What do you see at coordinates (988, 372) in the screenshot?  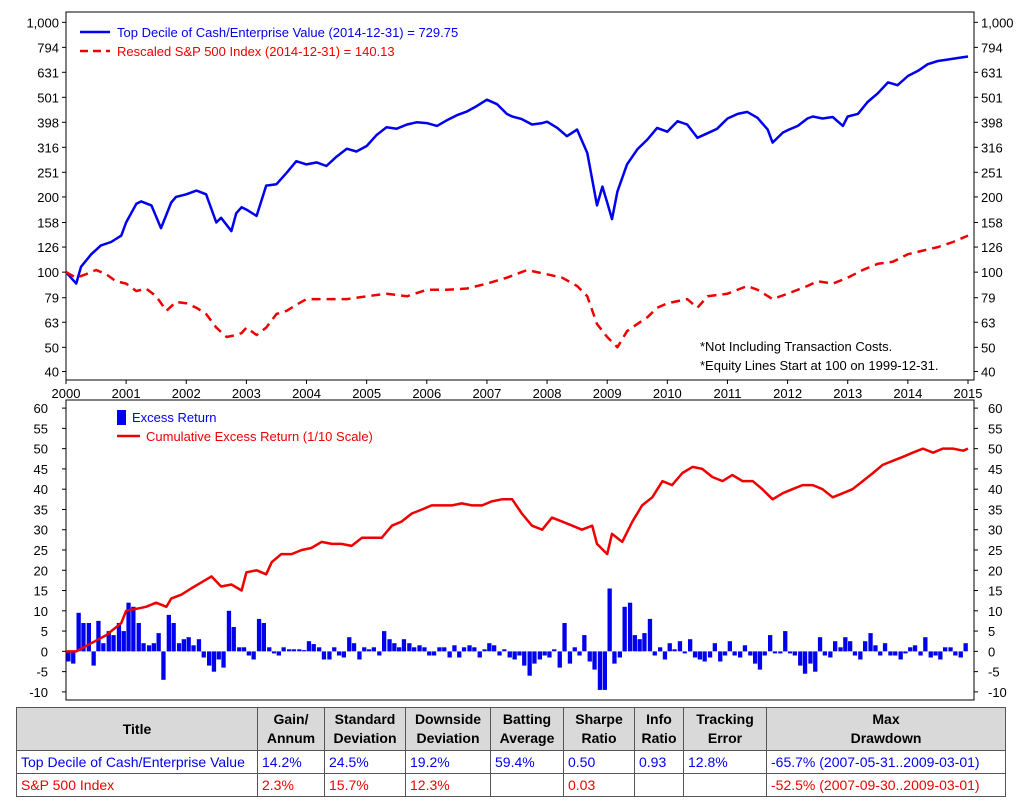 I see `y-tick-label-right: 40` at bounding box center [988, 372].